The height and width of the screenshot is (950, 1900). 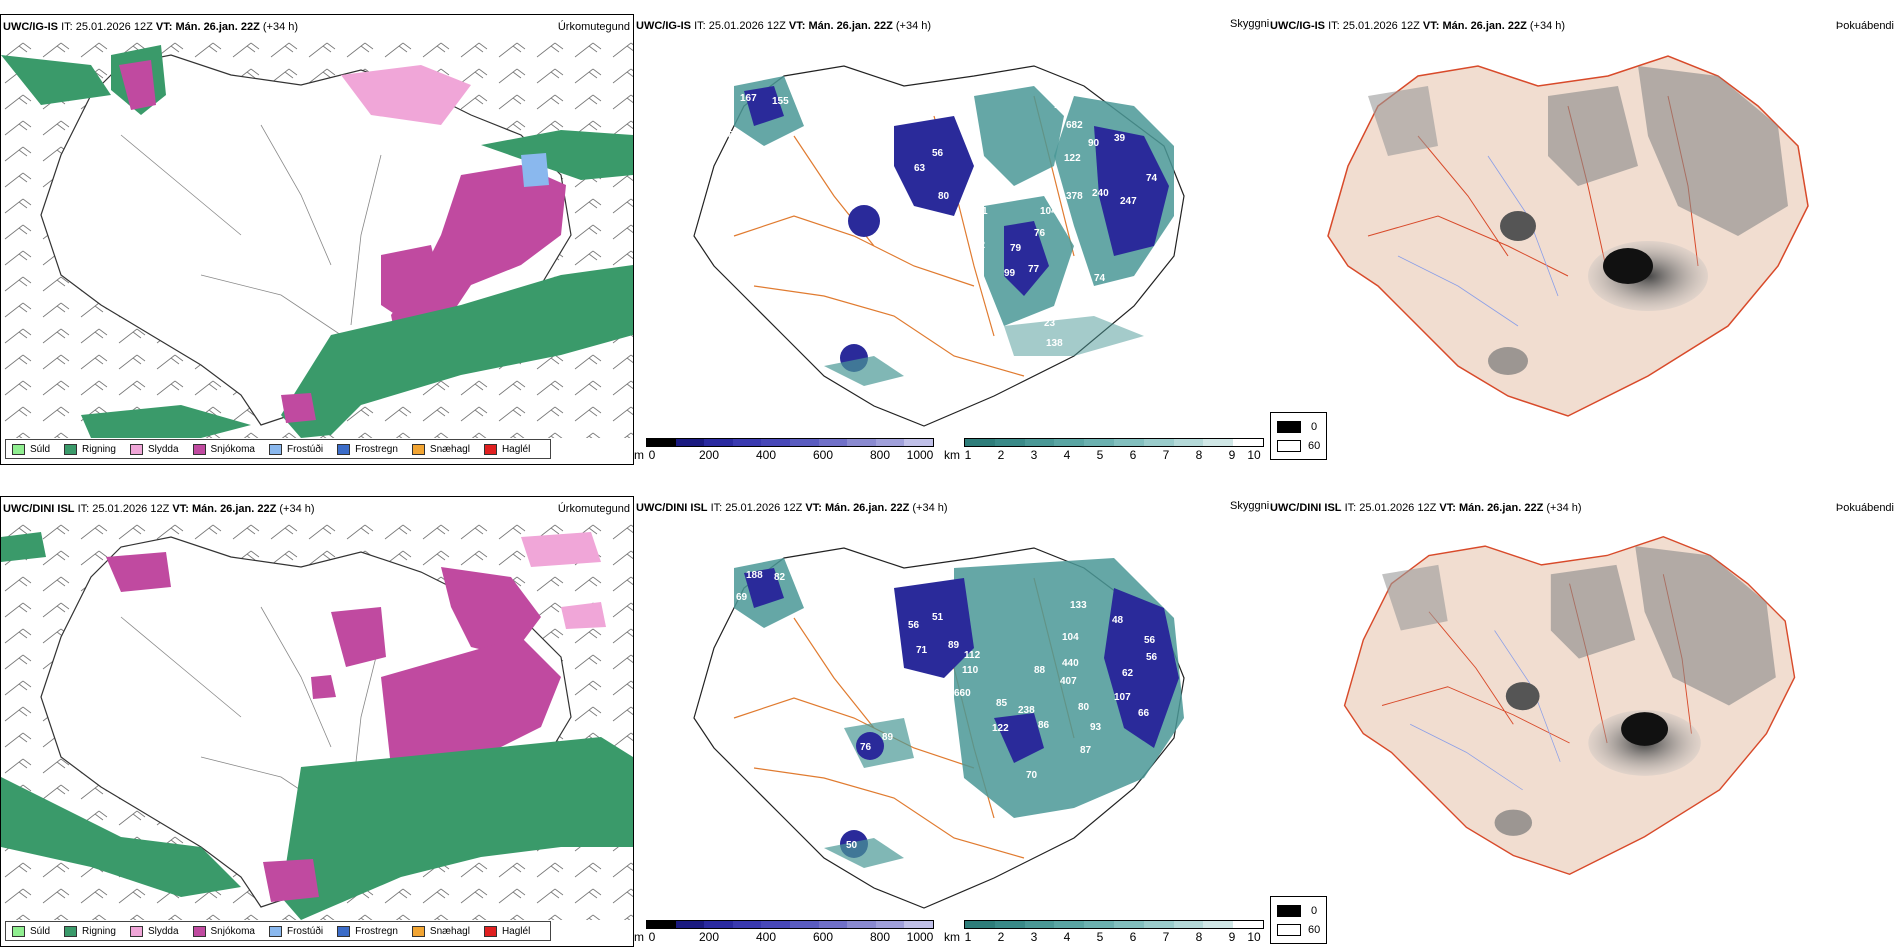 I want to click on svg-text: 188, so click(x=754, y=575).